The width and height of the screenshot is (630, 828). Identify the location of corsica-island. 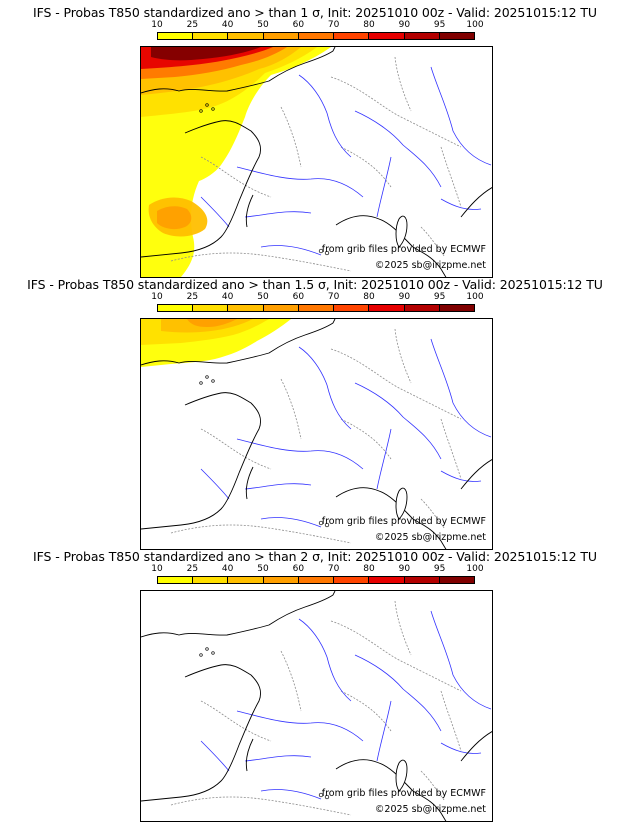
(401, 775).